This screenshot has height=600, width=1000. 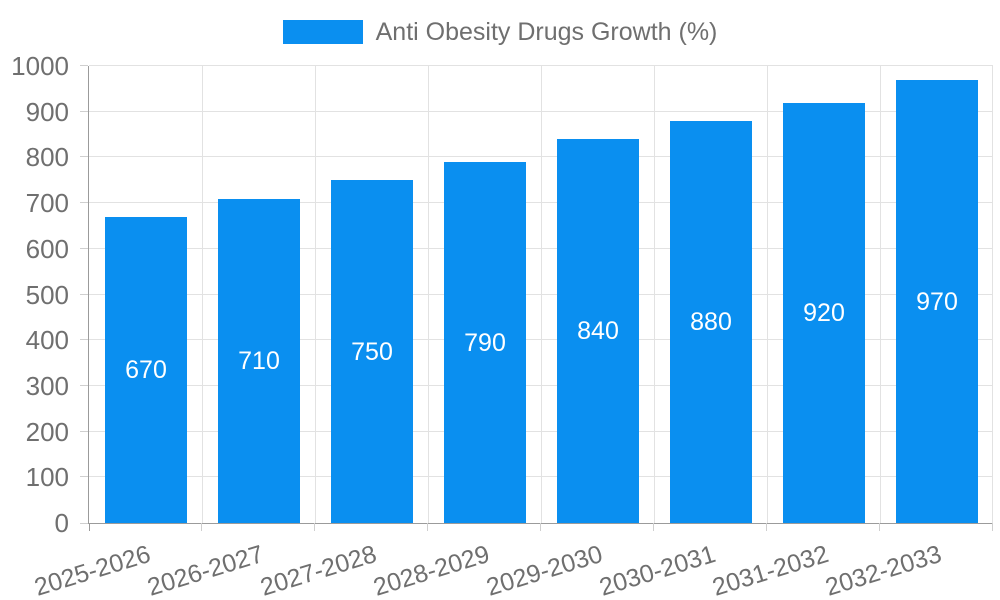 I want to click on y-tick-label: 900, so click(x=47, y=112).